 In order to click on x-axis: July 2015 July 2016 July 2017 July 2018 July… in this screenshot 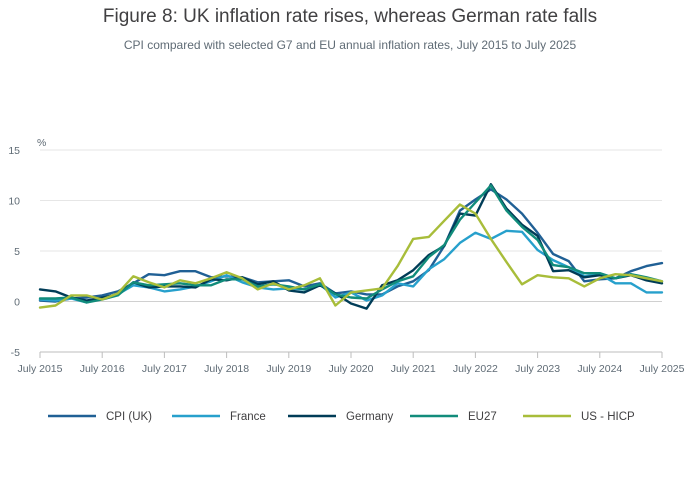, I will do `click(351, 363)`.